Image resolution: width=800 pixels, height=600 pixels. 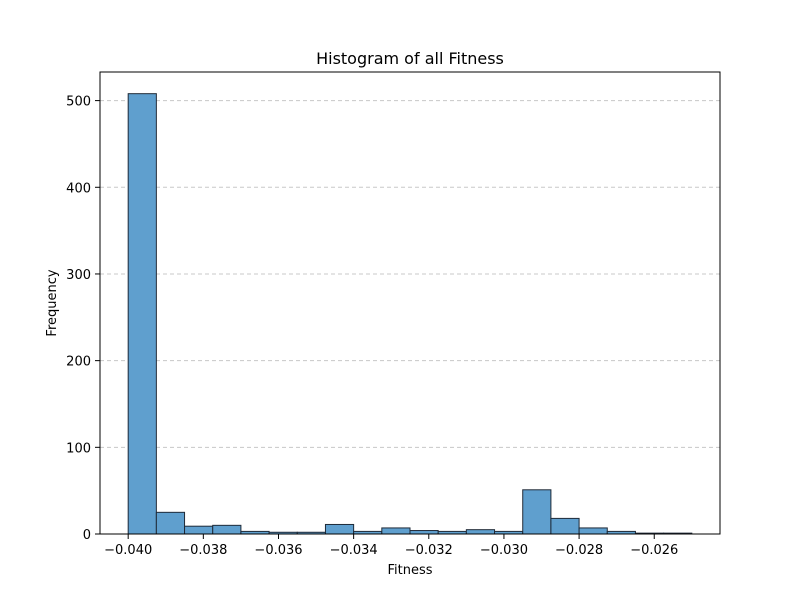 I want to click on x-axis-label: Fitness, so click(x=409, y=570).